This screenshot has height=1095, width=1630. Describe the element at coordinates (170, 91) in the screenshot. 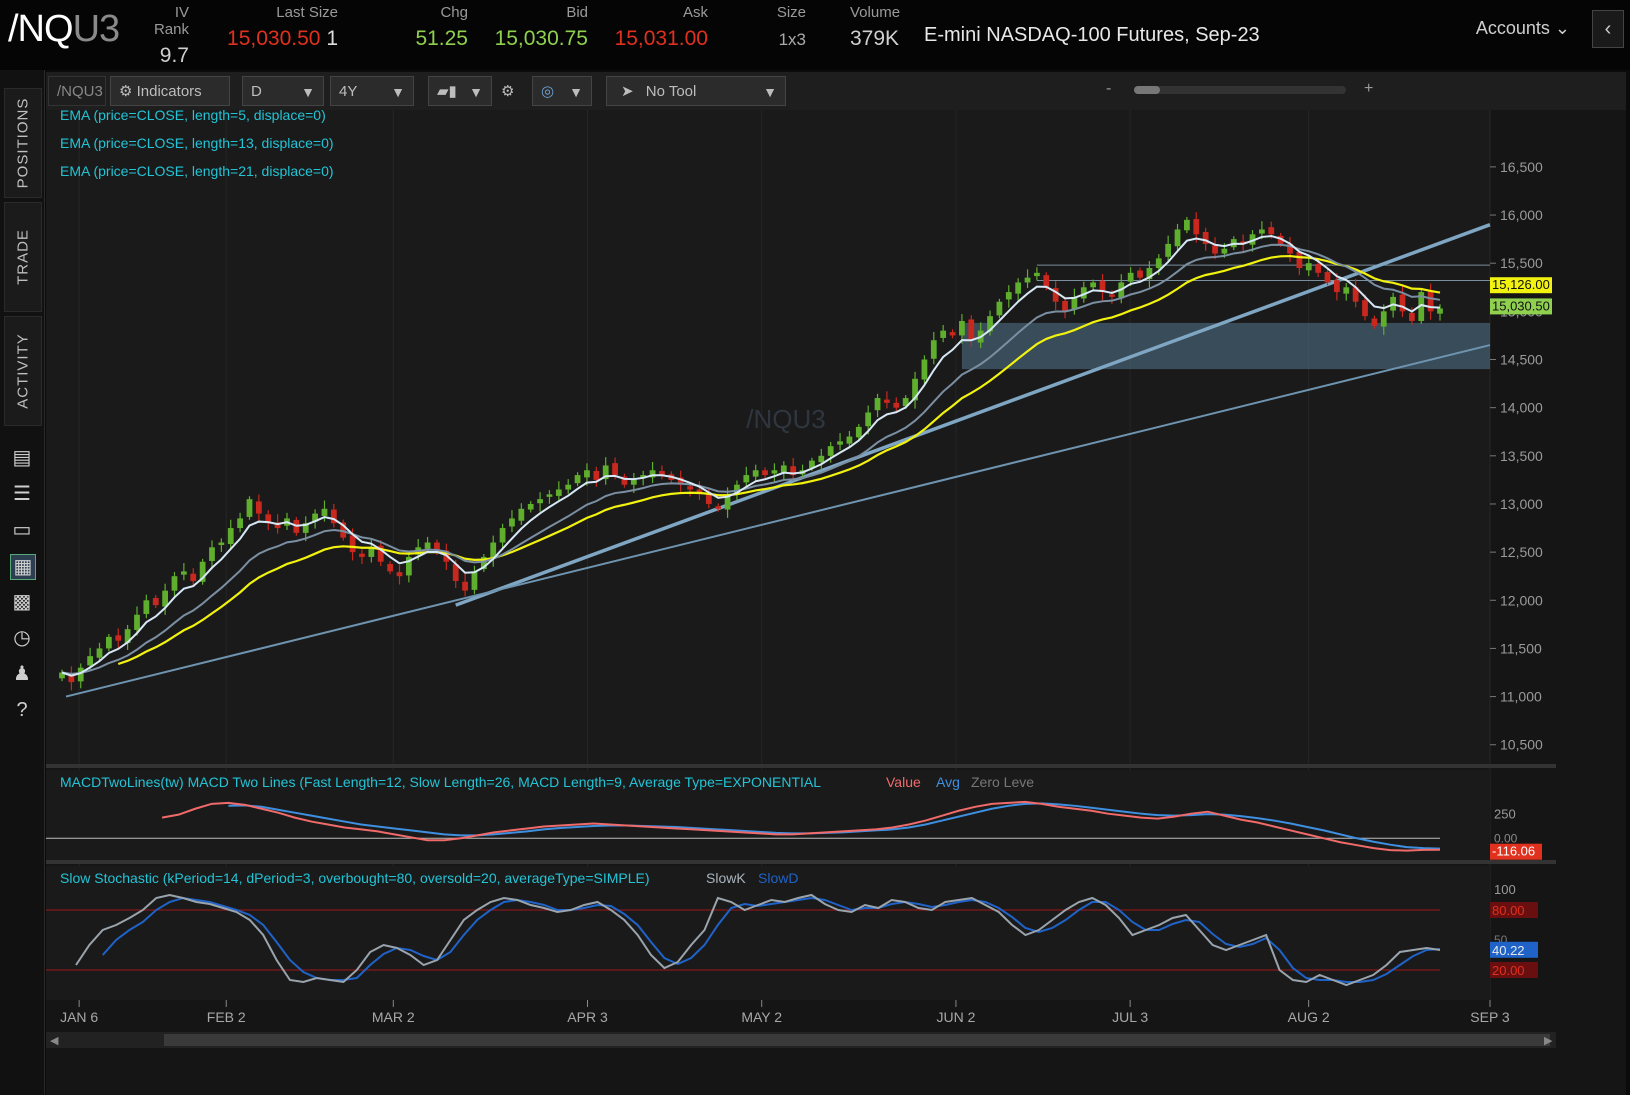

I see `indicators-button: ⚙ Indicators` at that location.